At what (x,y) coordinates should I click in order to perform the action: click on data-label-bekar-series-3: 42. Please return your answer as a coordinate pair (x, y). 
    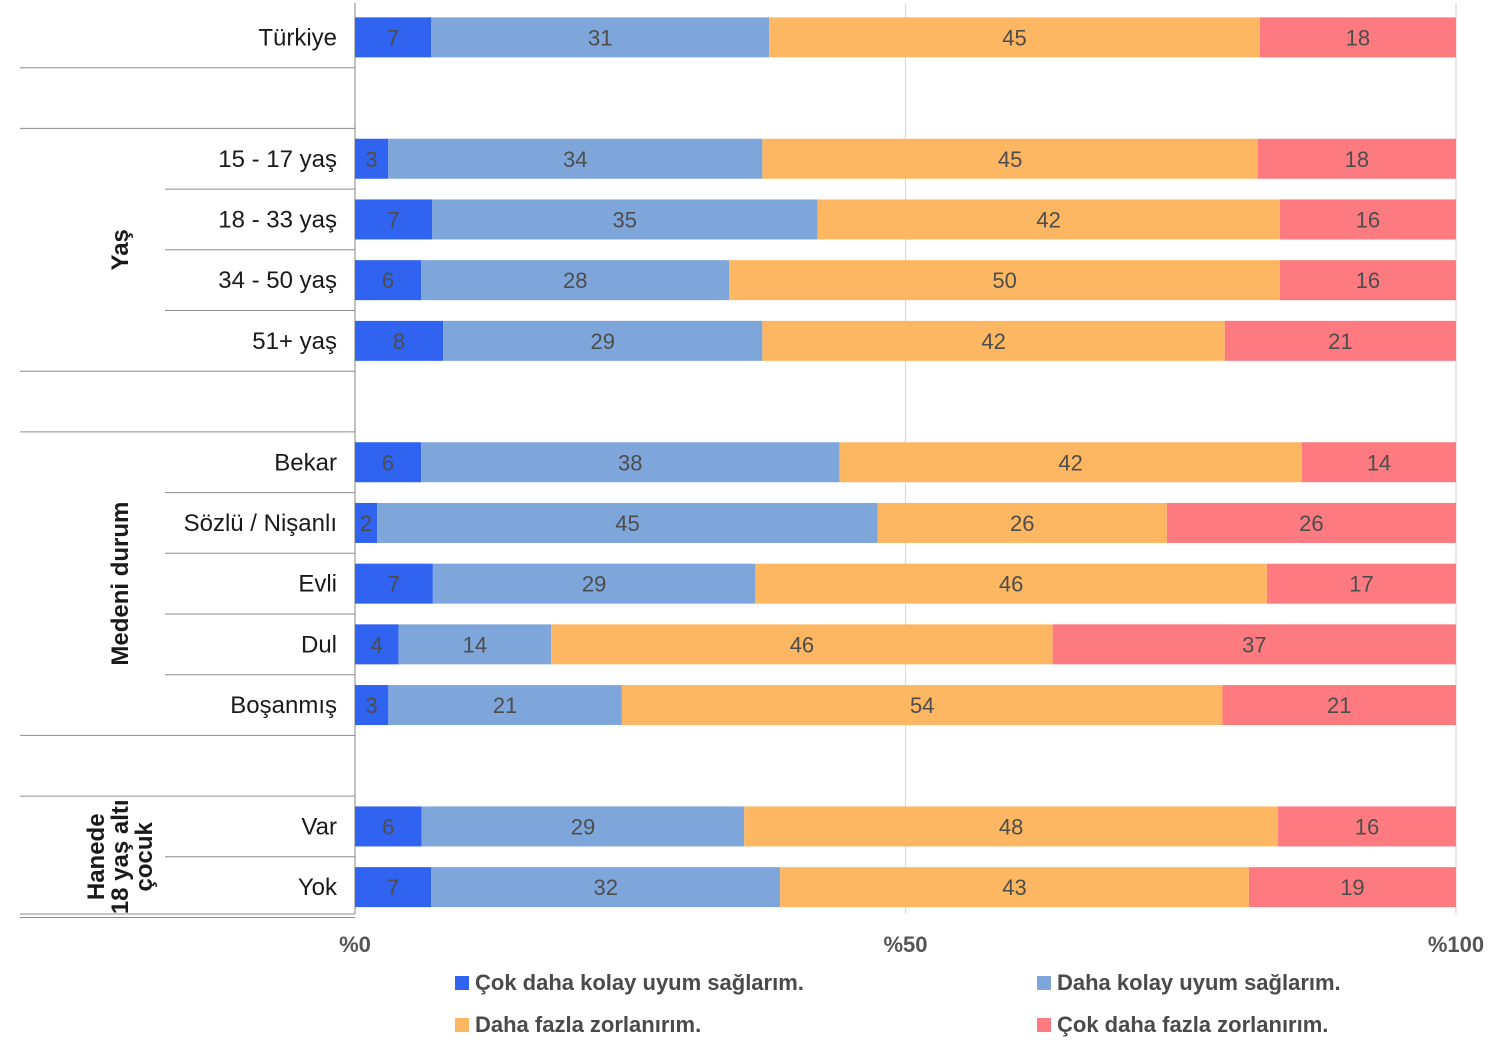
    Looking at the image, I should click on (1070, 462).